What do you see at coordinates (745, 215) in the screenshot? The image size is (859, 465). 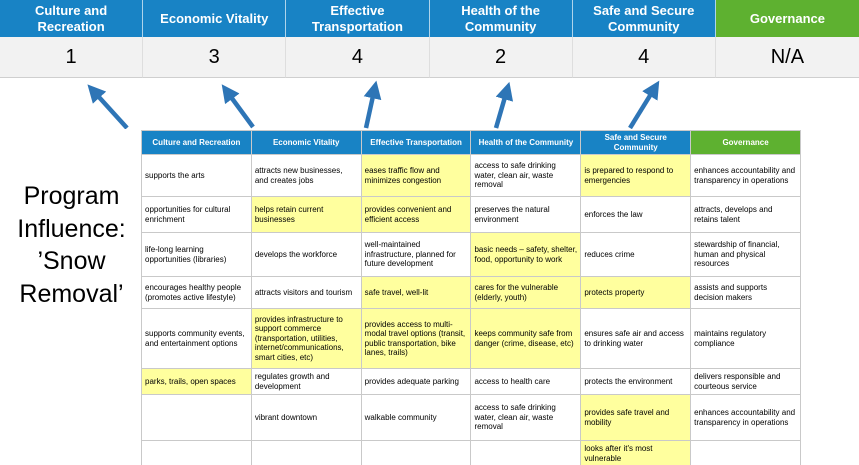 I see `matrix-cell: attracts, develops and retains talent` at bounding box center [745, 215].